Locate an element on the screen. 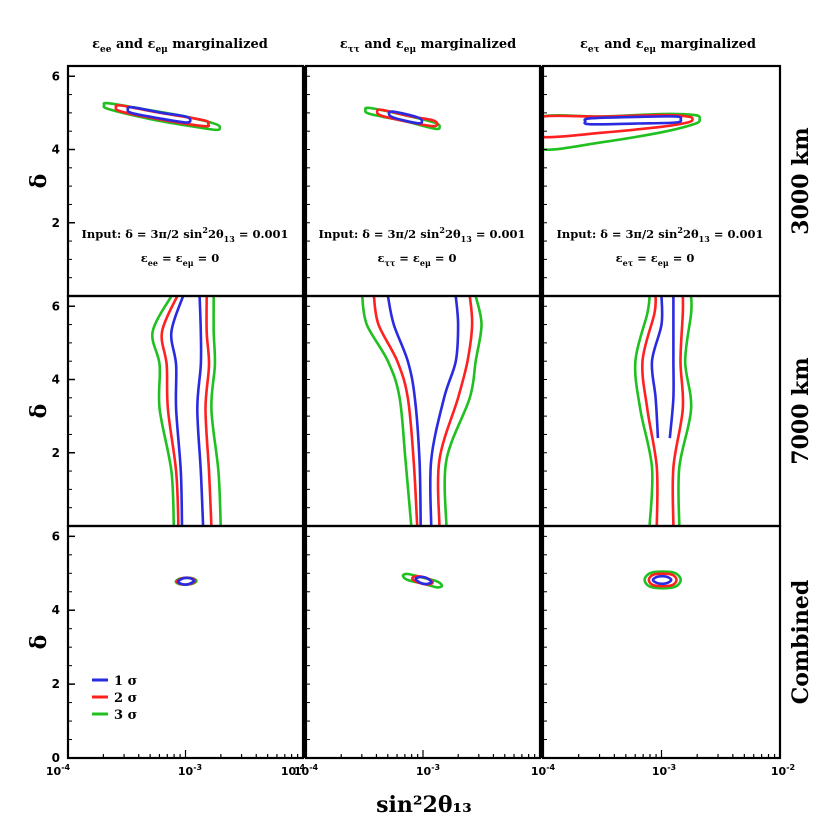 The width and height of the screenshot is (830, 830). panel-2-1-frame is located at coordinates (423, 642).